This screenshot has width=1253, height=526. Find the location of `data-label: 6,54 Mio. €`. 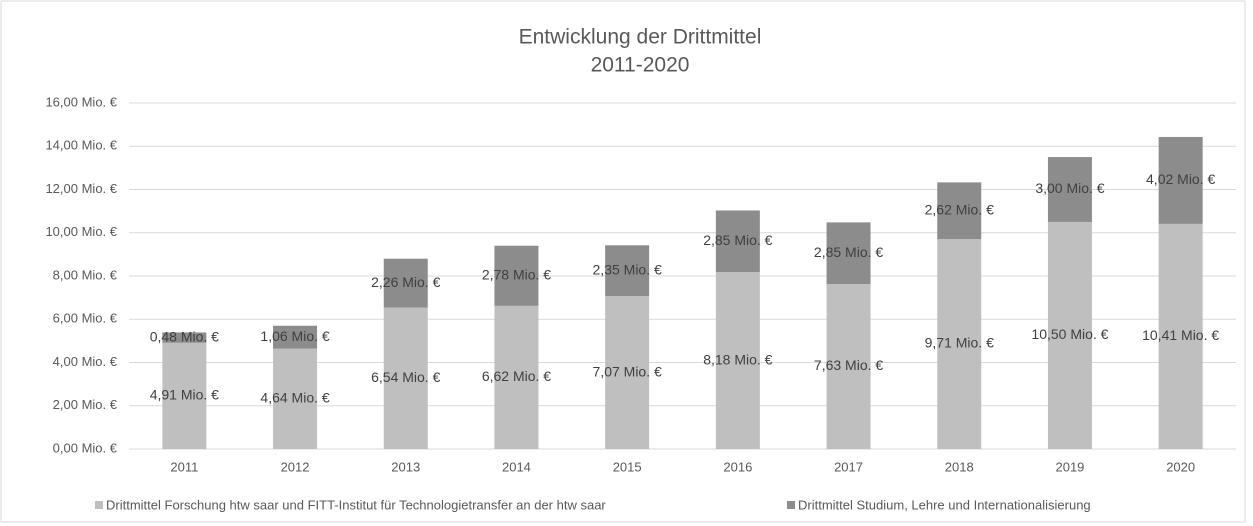

data-label: 6,54 Mio. € is located at coordinates (405, 377).